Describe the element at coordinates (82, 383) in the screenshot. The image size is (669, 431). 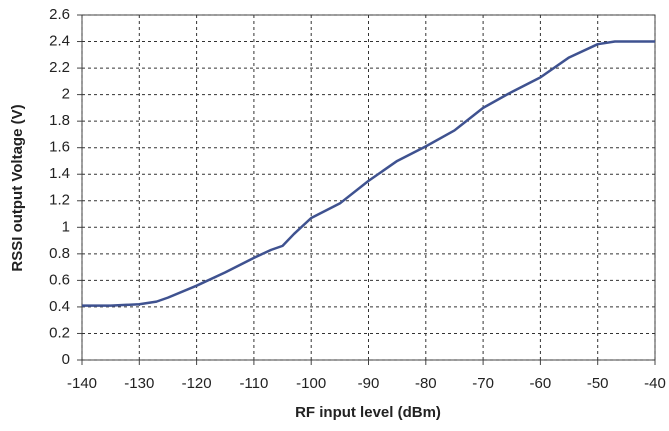
I see `x-tick-label: -140` at that location.